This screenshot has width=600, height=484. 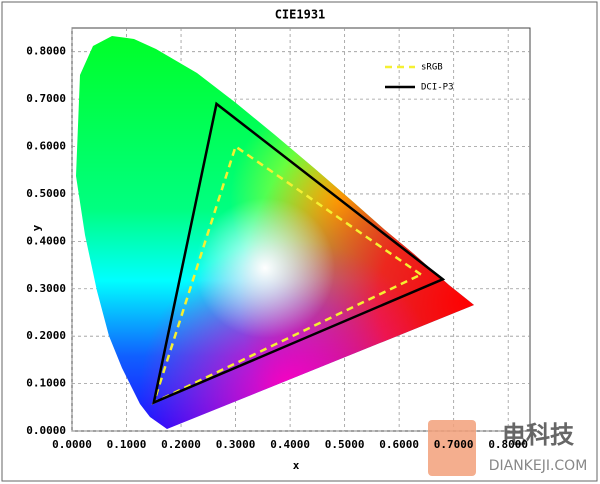 I want to click on brand: 电科技, so click(x=538, y=435).